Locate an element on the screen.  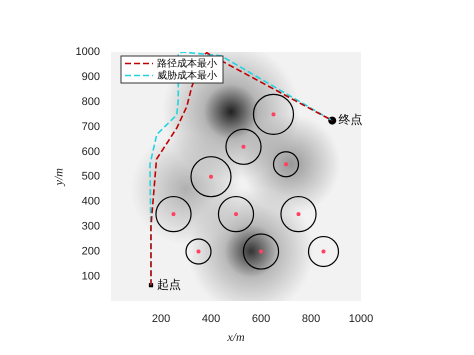
y-tick-label: 100 is located at coordinates (91, 276).